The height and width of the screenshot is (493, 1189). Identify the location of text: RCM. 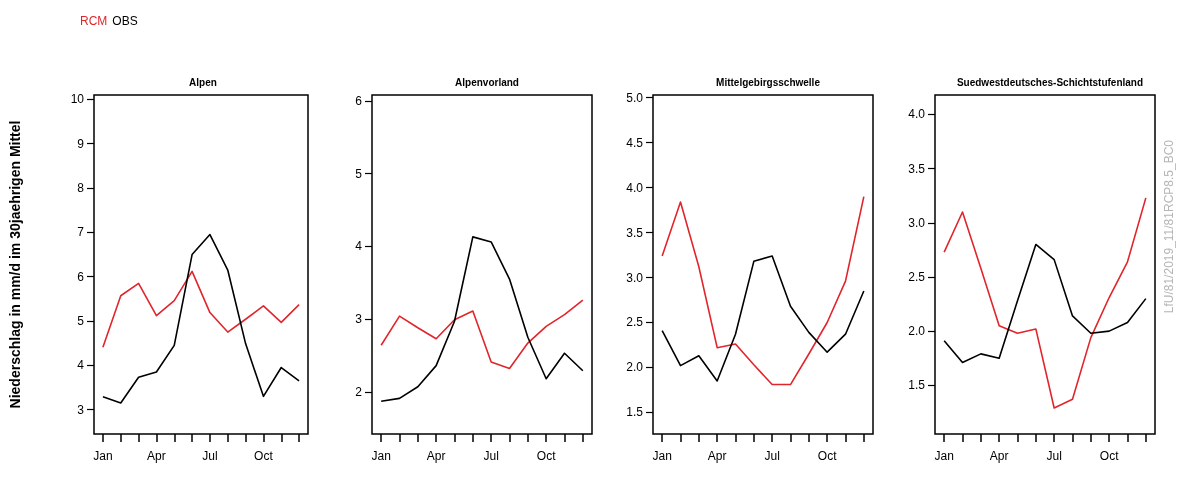
(94, 21).